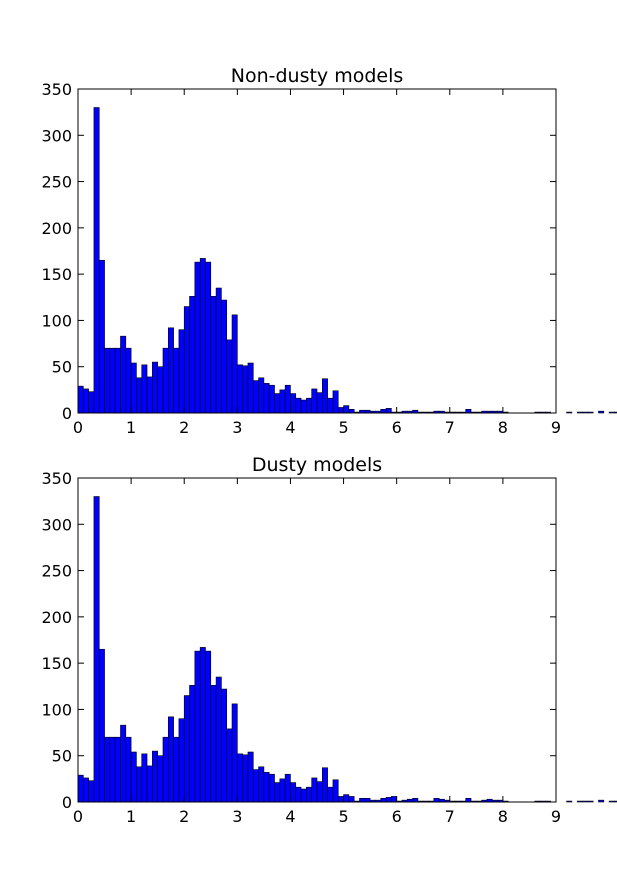  I want to click on chart-title: Non-dusty models, so click(317, 76).